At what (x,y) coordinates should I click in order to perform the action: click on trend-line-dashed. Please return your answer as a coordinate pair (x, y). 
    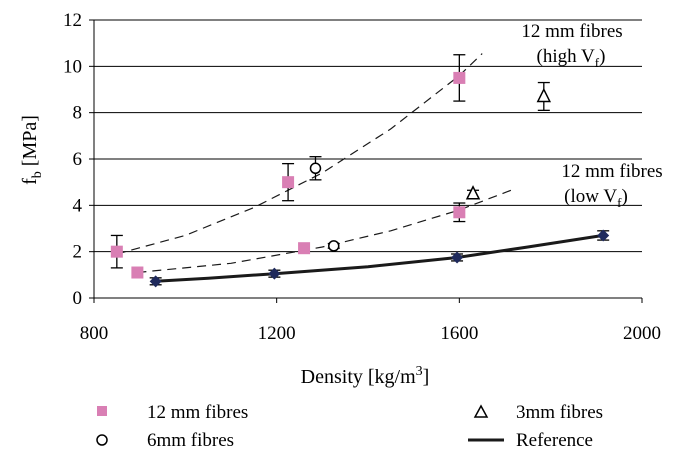
    Looking at the image, I should click on (326, 231).